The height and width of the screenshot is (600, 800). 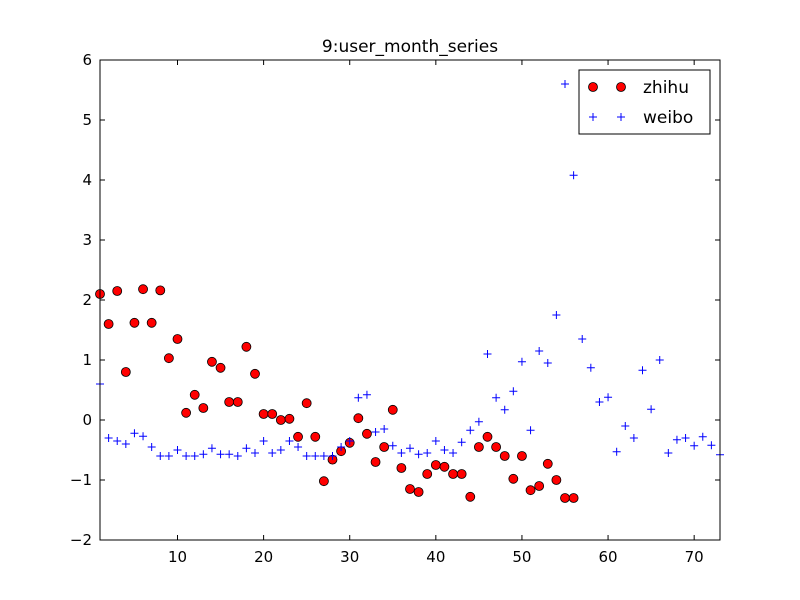 What do you see at coordinates (81, 540) in the screenshot?
I see `y-tick-label: −2` at bounding box center [81, 540].